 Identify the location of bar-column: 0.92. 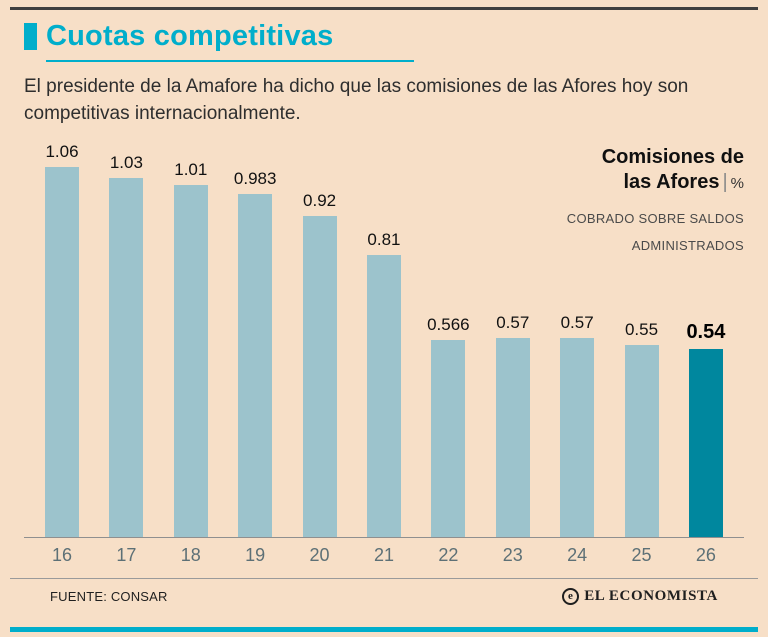
(319, 364).